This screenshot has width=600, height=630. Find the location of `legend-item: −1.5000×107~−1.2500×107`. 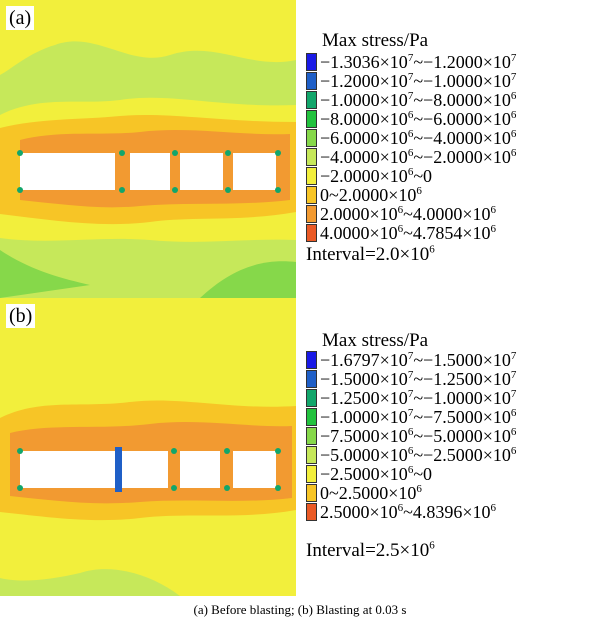

legend-item: −1.5000×107~−1.2500×107 is located at coordinates (451, 379).